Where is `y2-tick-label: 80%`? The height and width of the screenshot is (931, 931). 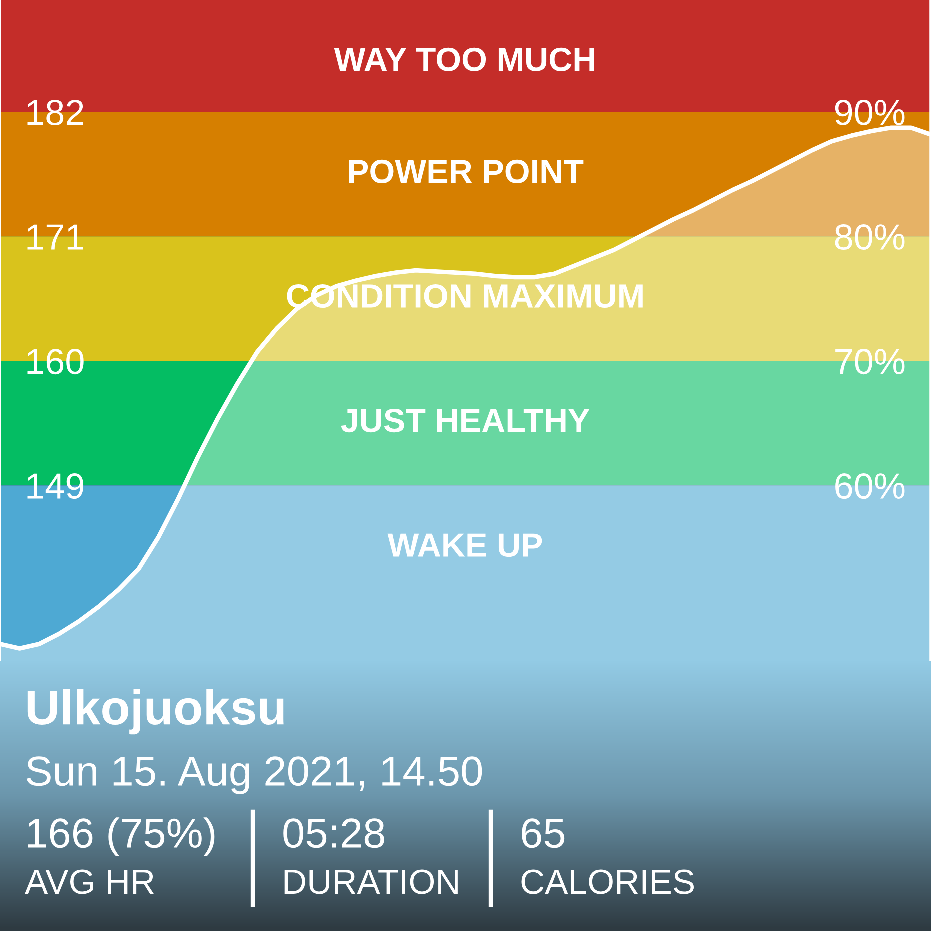 y2-tick-label: 80% is located at coordinates (870, 237).